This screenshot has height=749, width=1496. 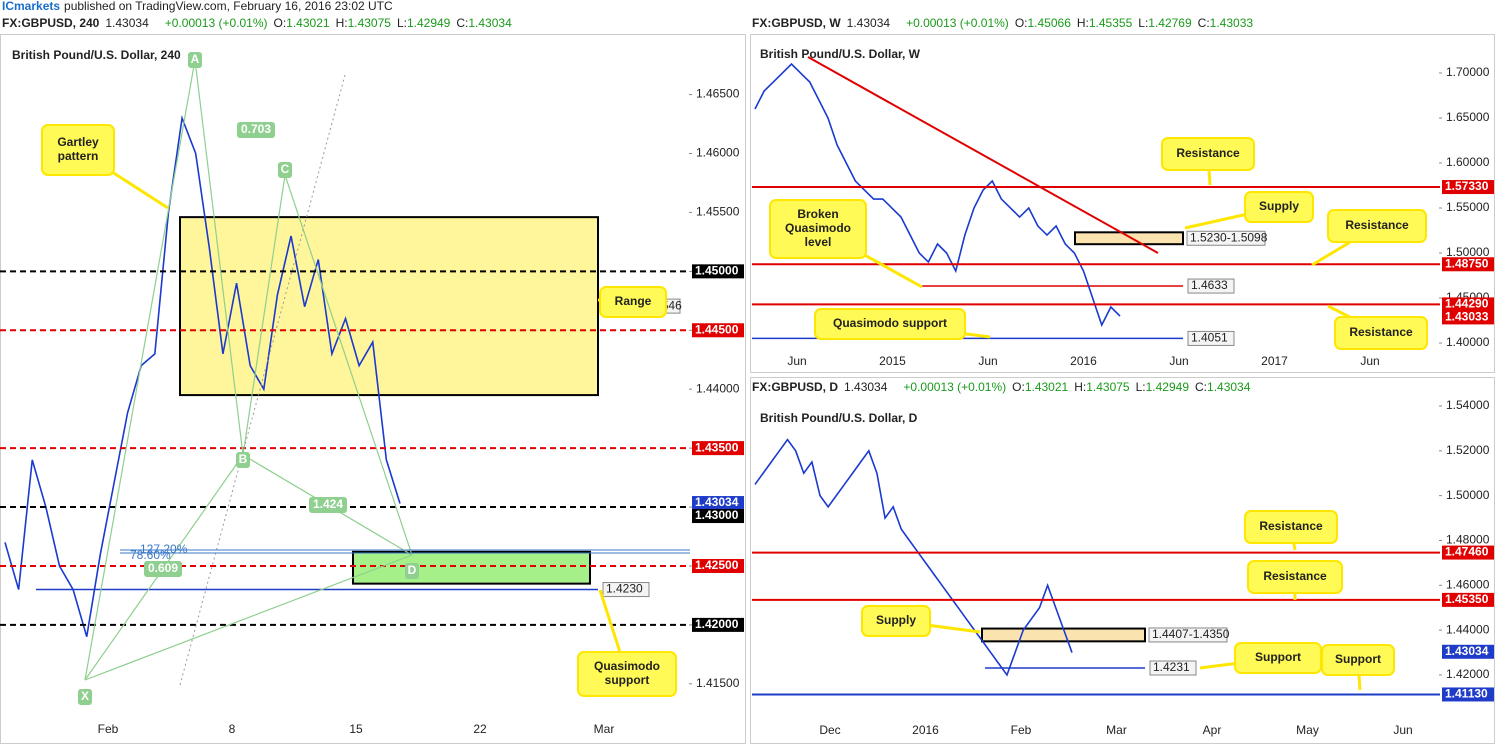 I want to click on trend-line, so click(x=983, y=155).